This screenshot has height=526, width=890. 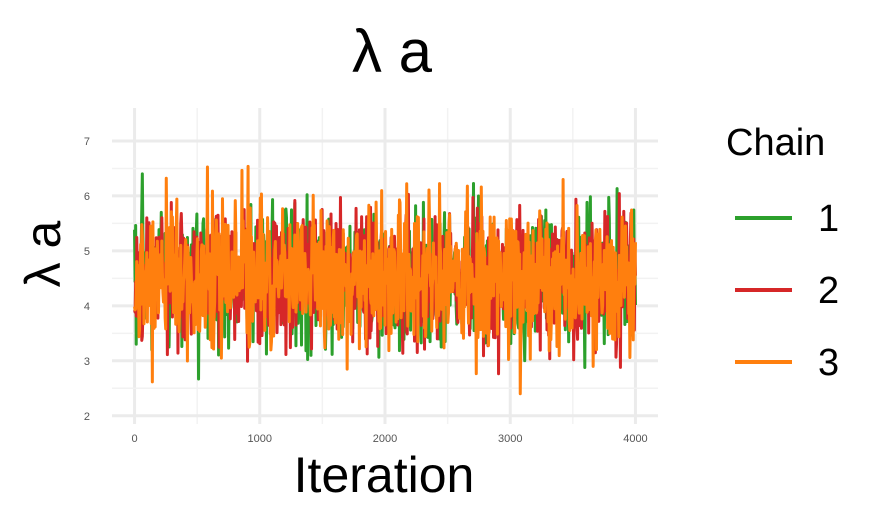 I want to click on x-axis-ticks: 0 1000 2000 3000 4000, so click(x=389, y=439).